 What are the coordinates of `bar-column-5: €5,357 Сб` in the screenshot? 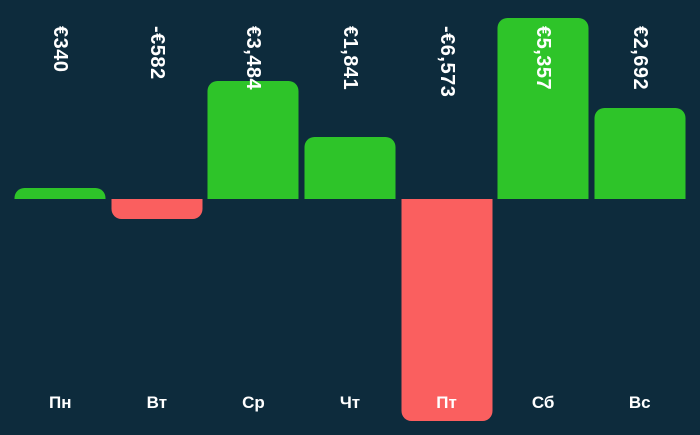 It's located at (543, 217).